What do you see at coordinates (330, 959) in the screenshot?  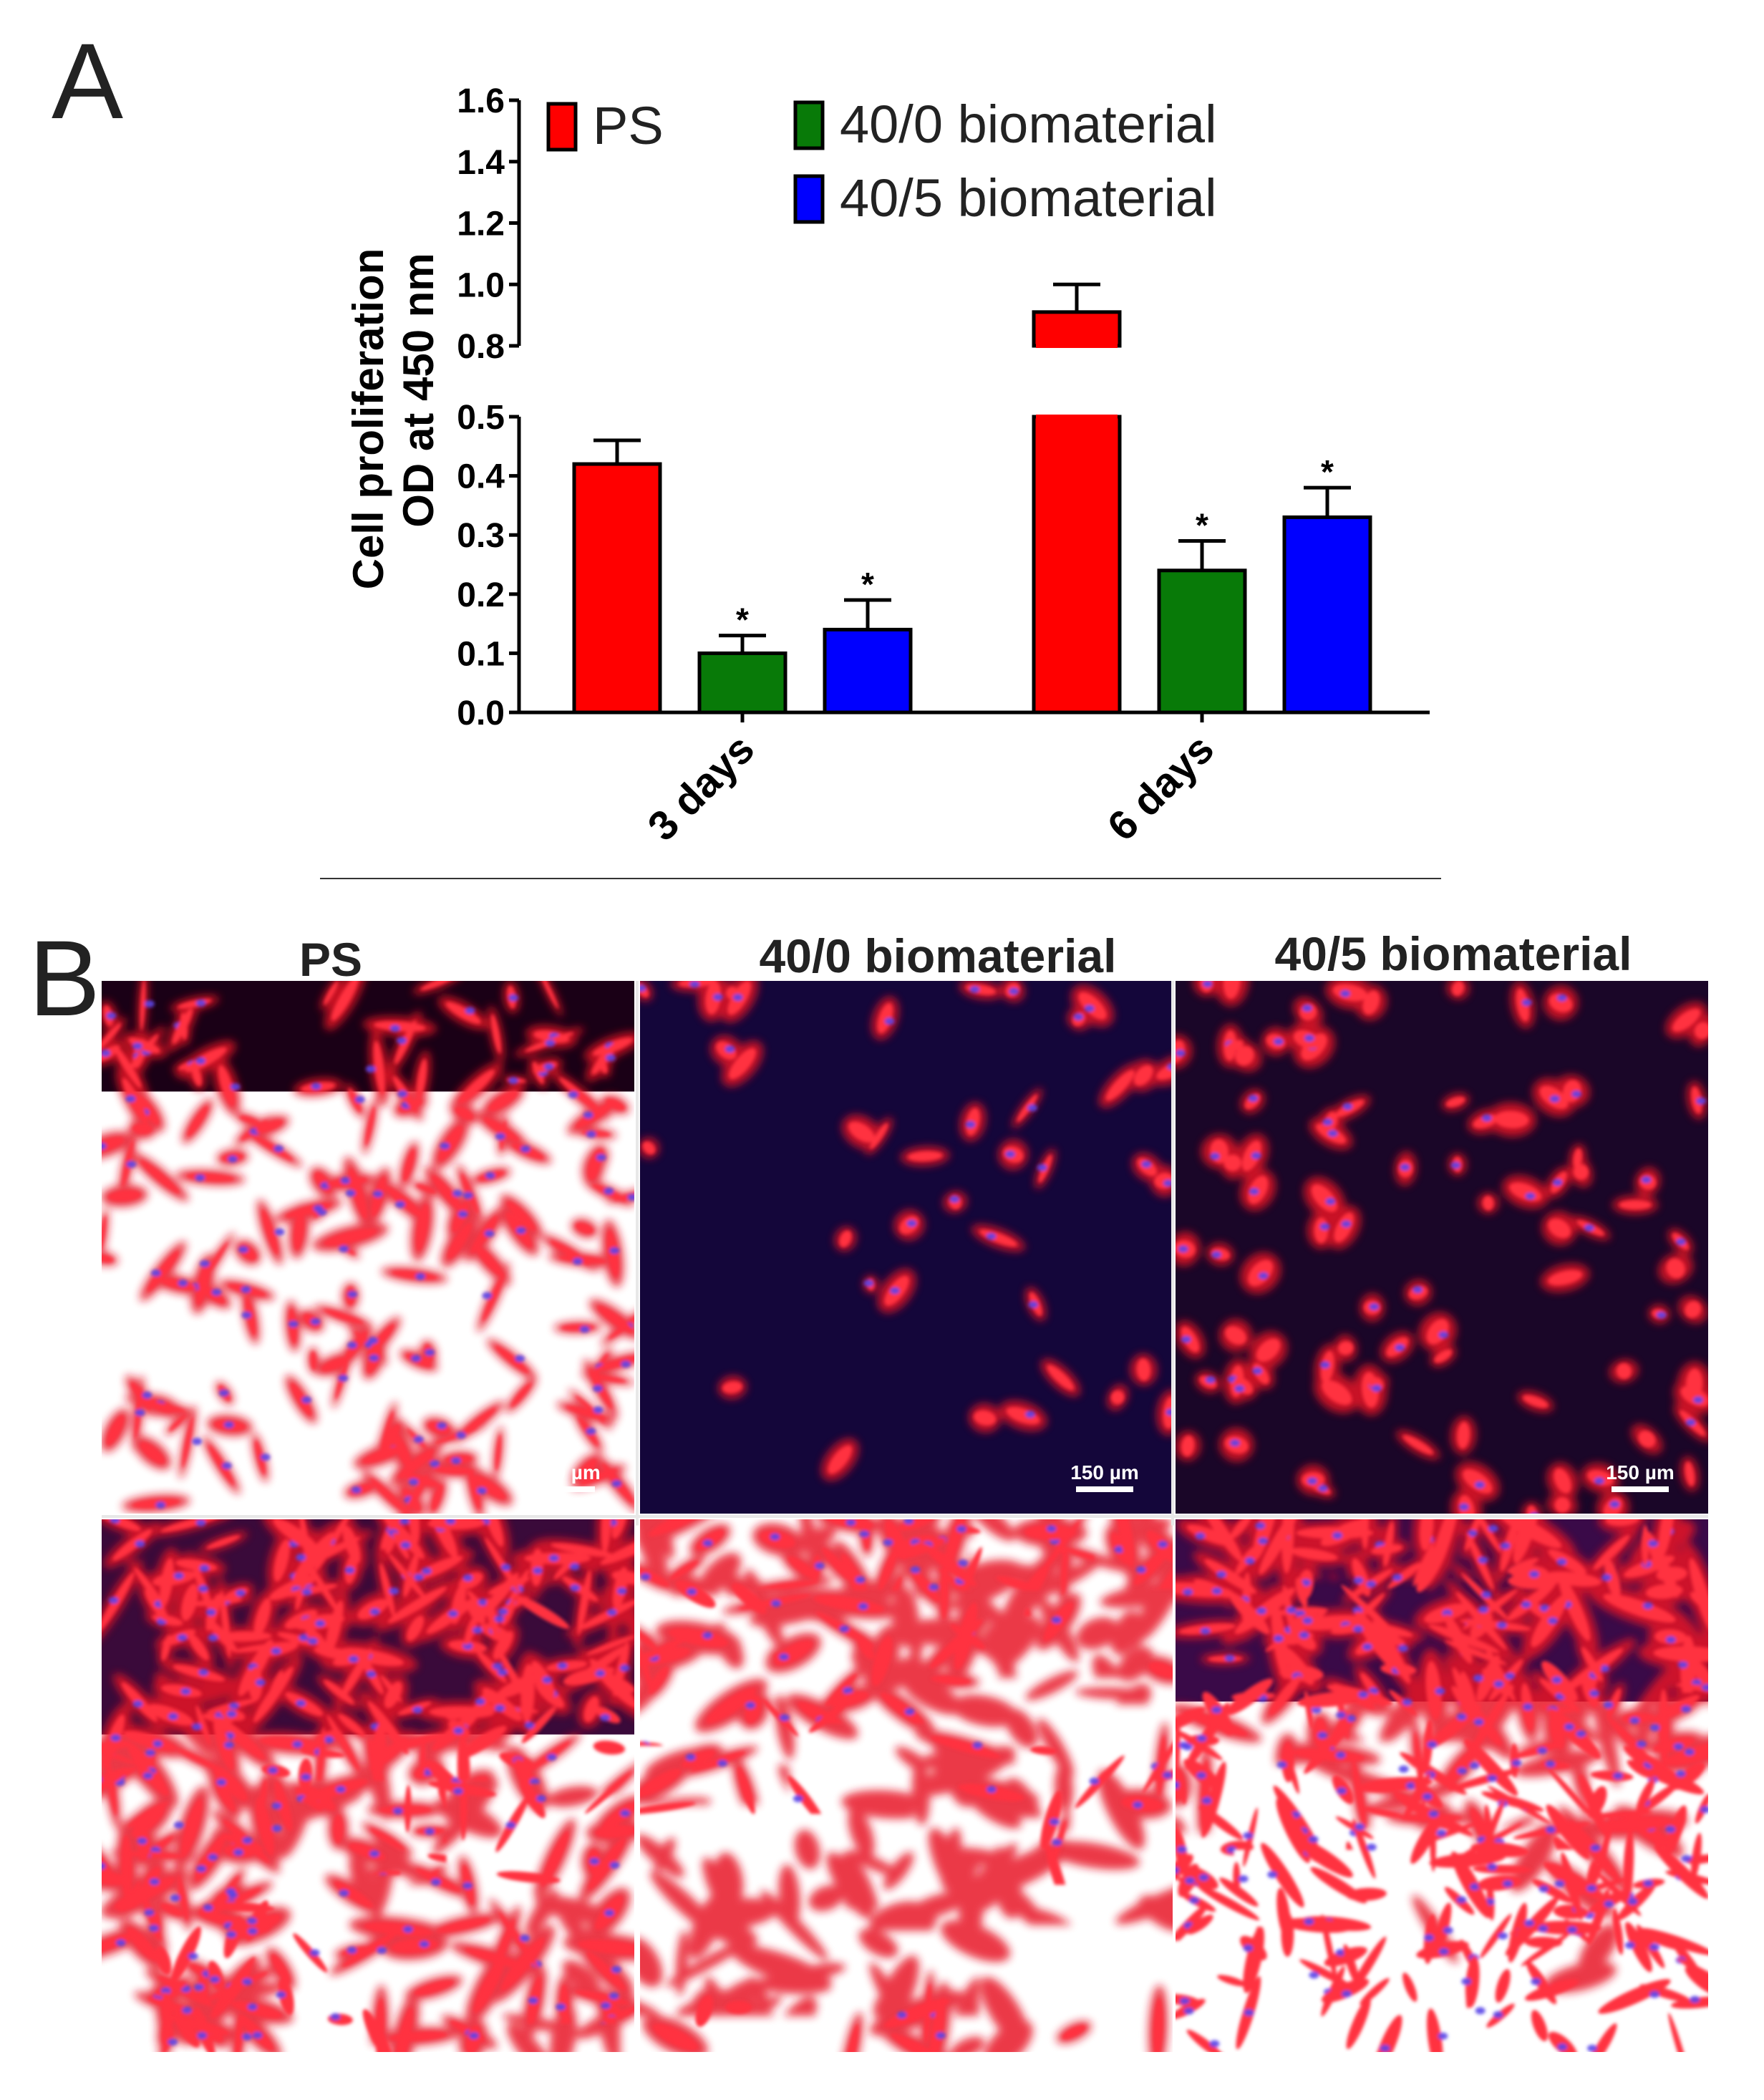 I see `column-header-ps: PS` at bounding box center [330, 959].